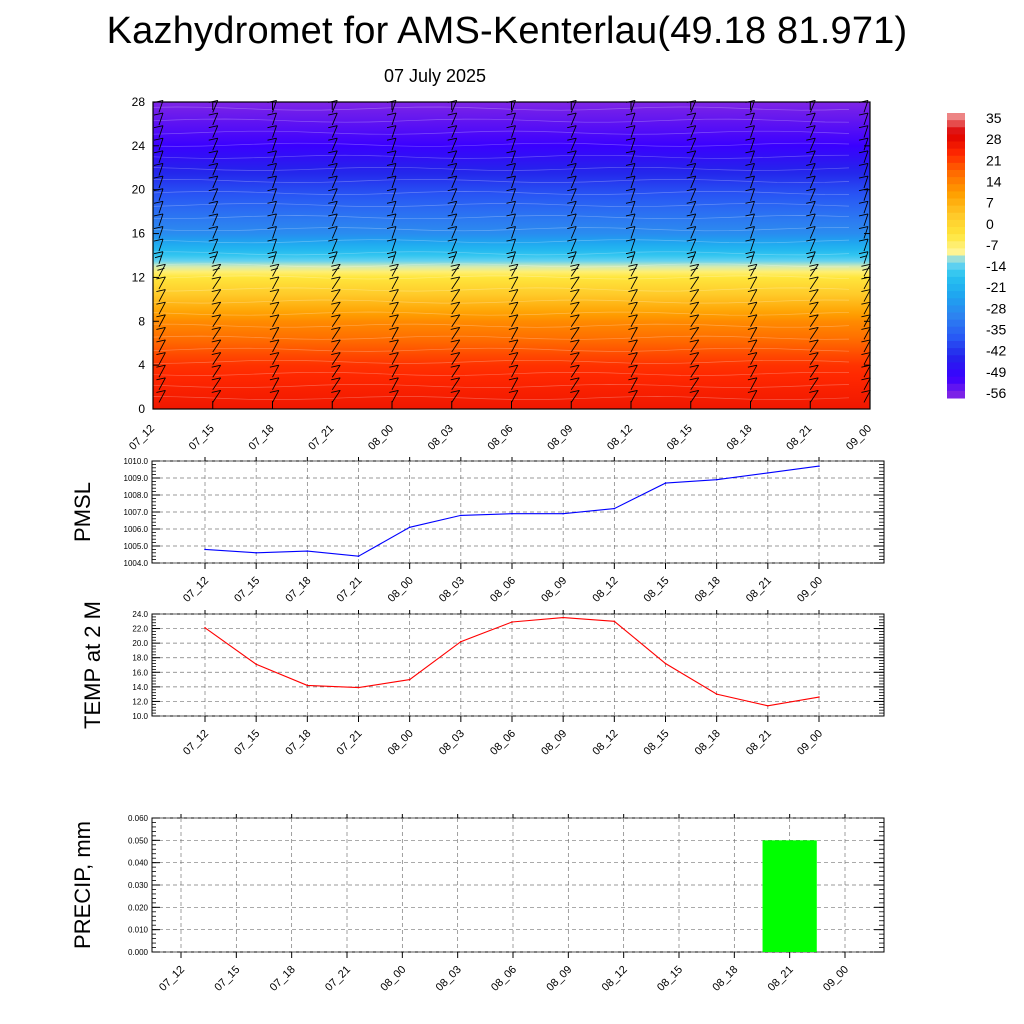 This screenshot has width=1024, height=1024. Describe the element at coordinates (503, 743) in the screenshot. I see `x-tick-label: 08_06` at that location.